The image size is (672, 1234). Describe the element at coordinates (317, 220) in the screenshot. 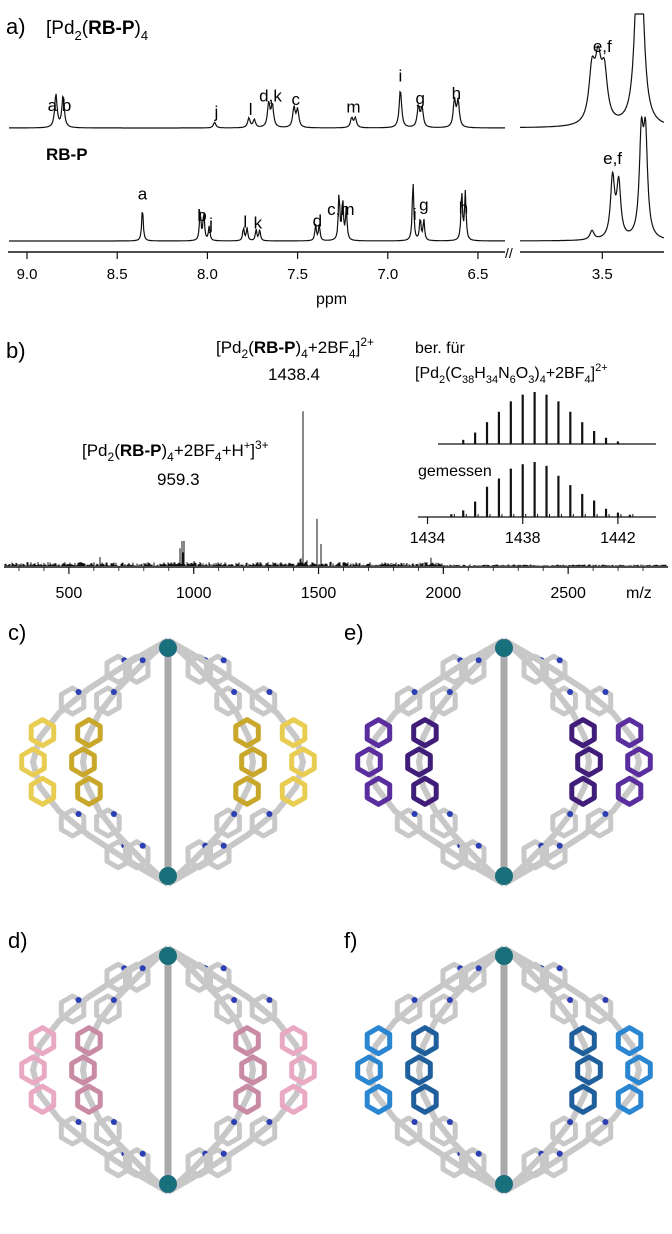

I see `nmr-peak-label: d` at that location.